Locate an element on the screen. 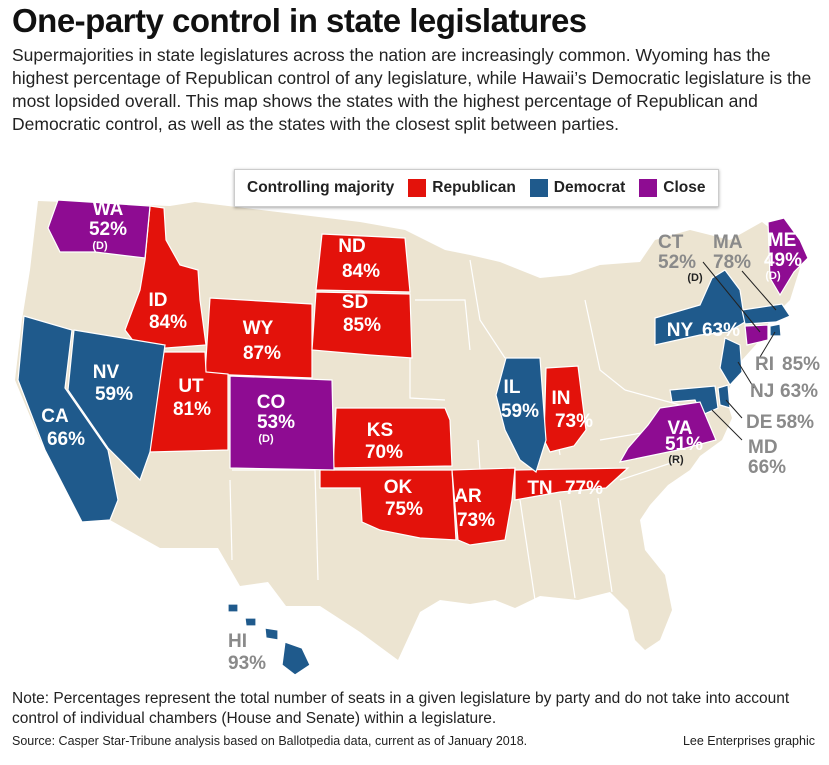  legend-swatch-republican is located at coordinates (417, 188).